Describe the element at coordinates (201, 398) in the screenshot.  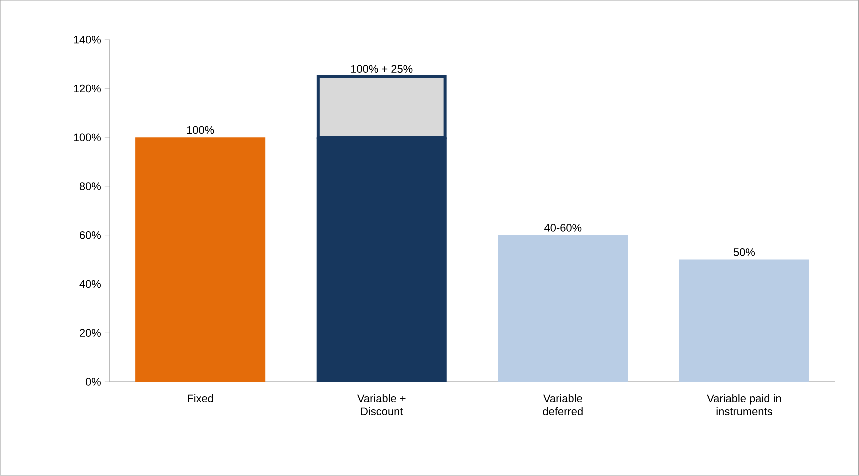
I see `x-tick-label: Fixed` at that location.